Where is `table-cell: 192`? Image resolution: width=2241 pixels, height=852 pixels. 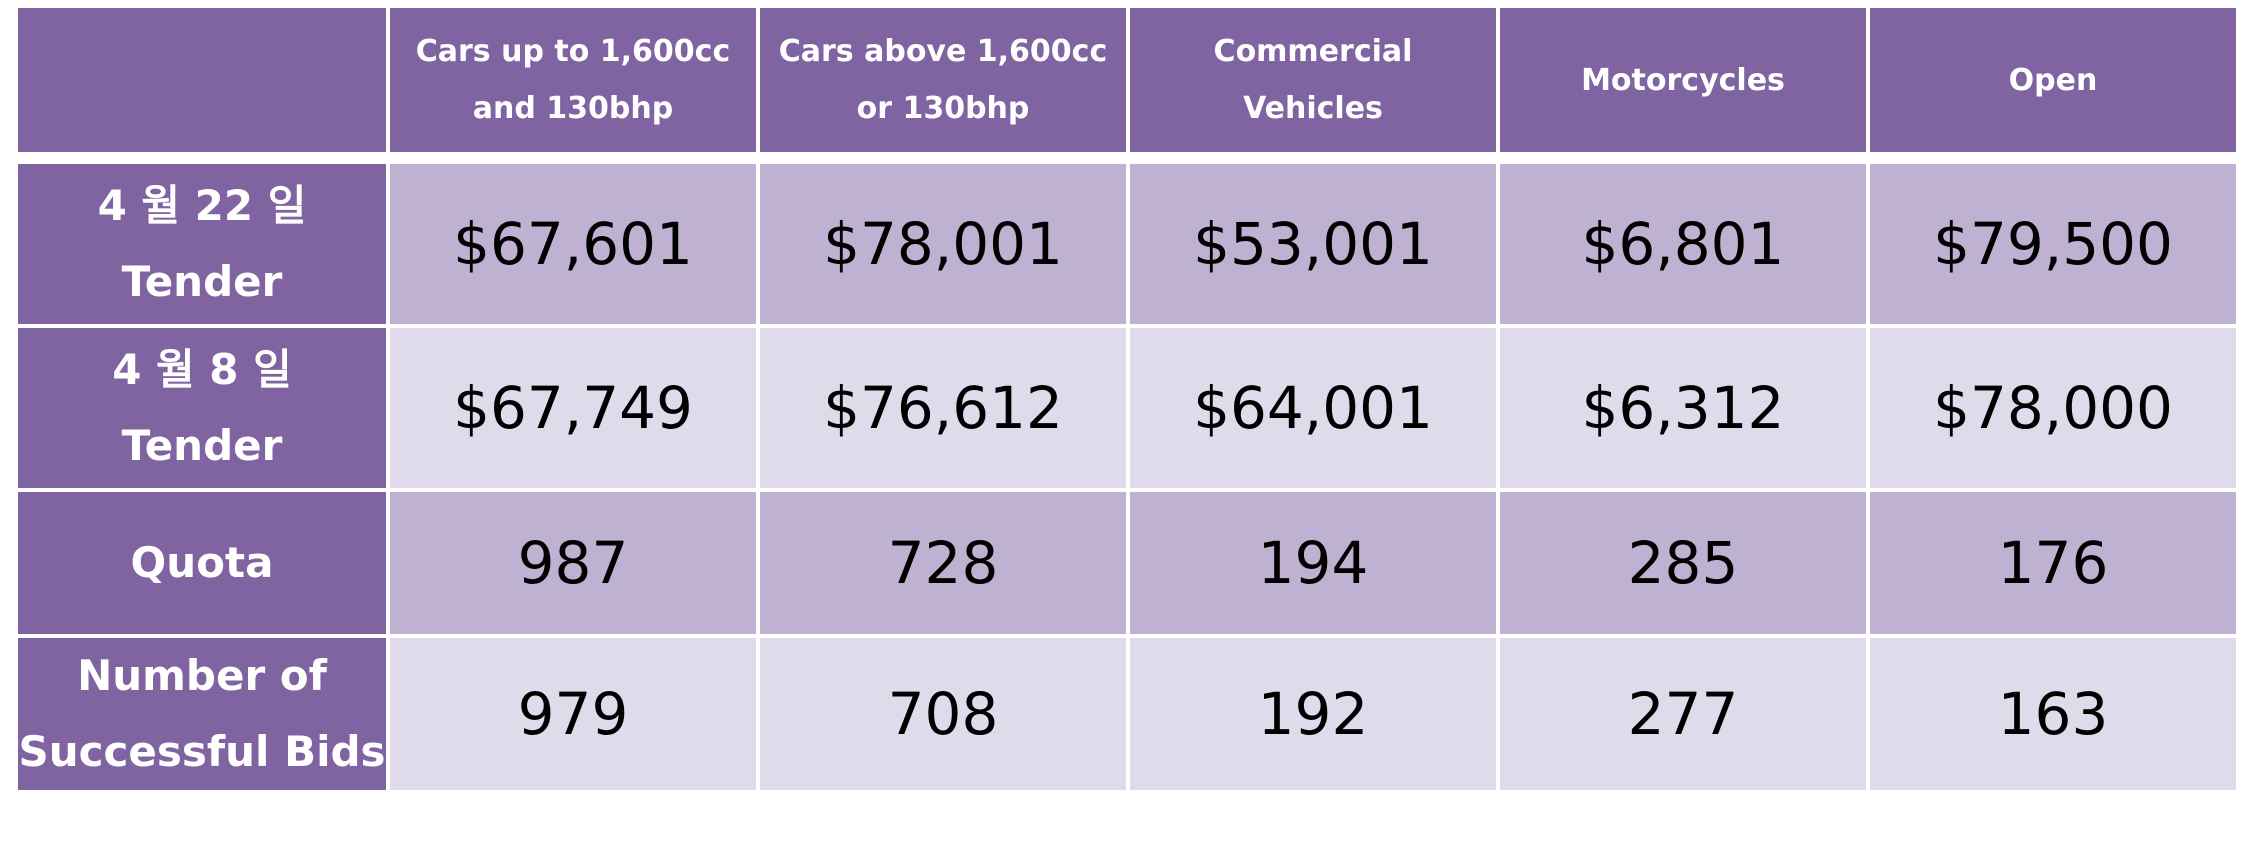
table-cell: 192 is located at coordinates (1313, 714).